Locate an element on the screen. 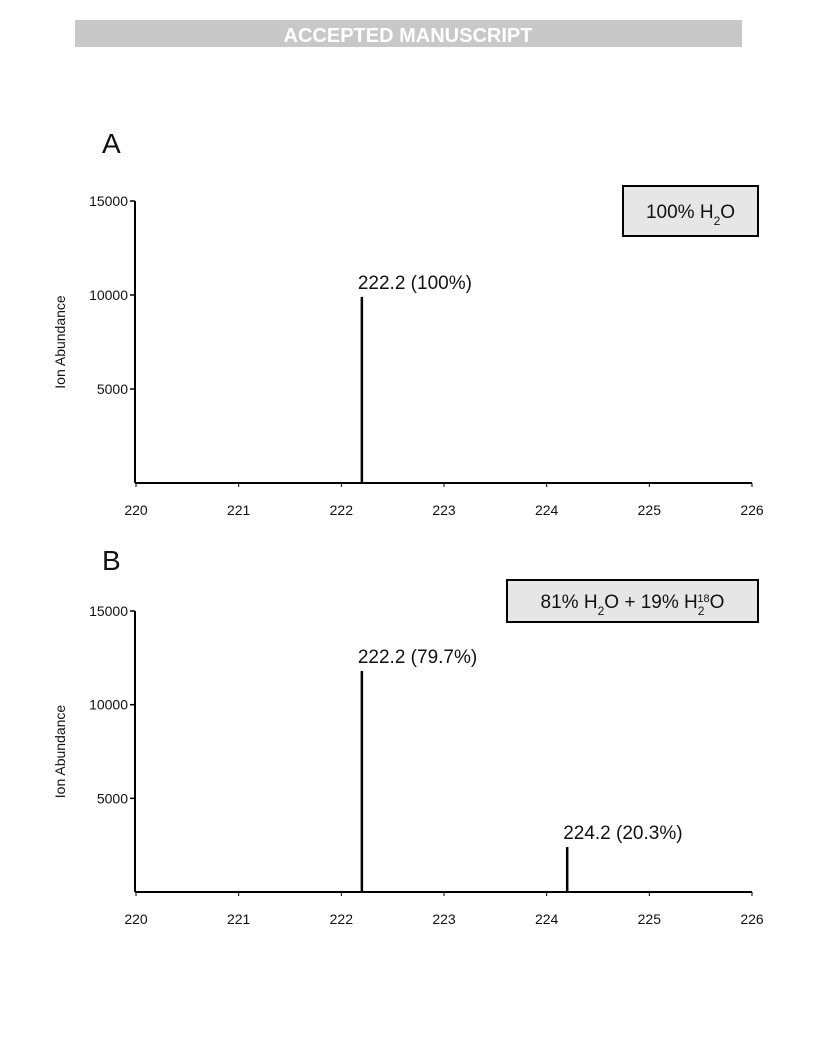 The width and height of the screenshot is (816, 1056). panel-label: A is located at coordinates (111, 143).